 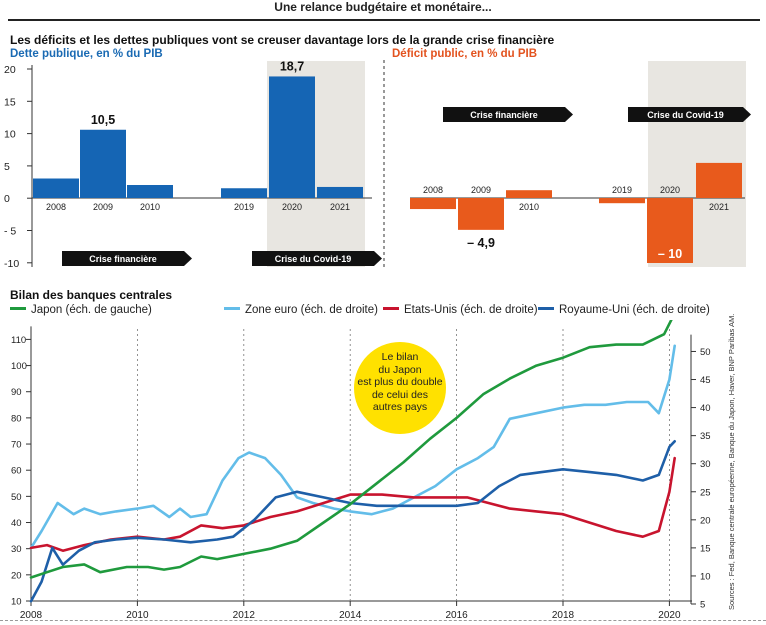 What do you see at coordinates (16, 575) in the screenshot?
I see `left-tick-label: 20` at bounding box center [16, 575].